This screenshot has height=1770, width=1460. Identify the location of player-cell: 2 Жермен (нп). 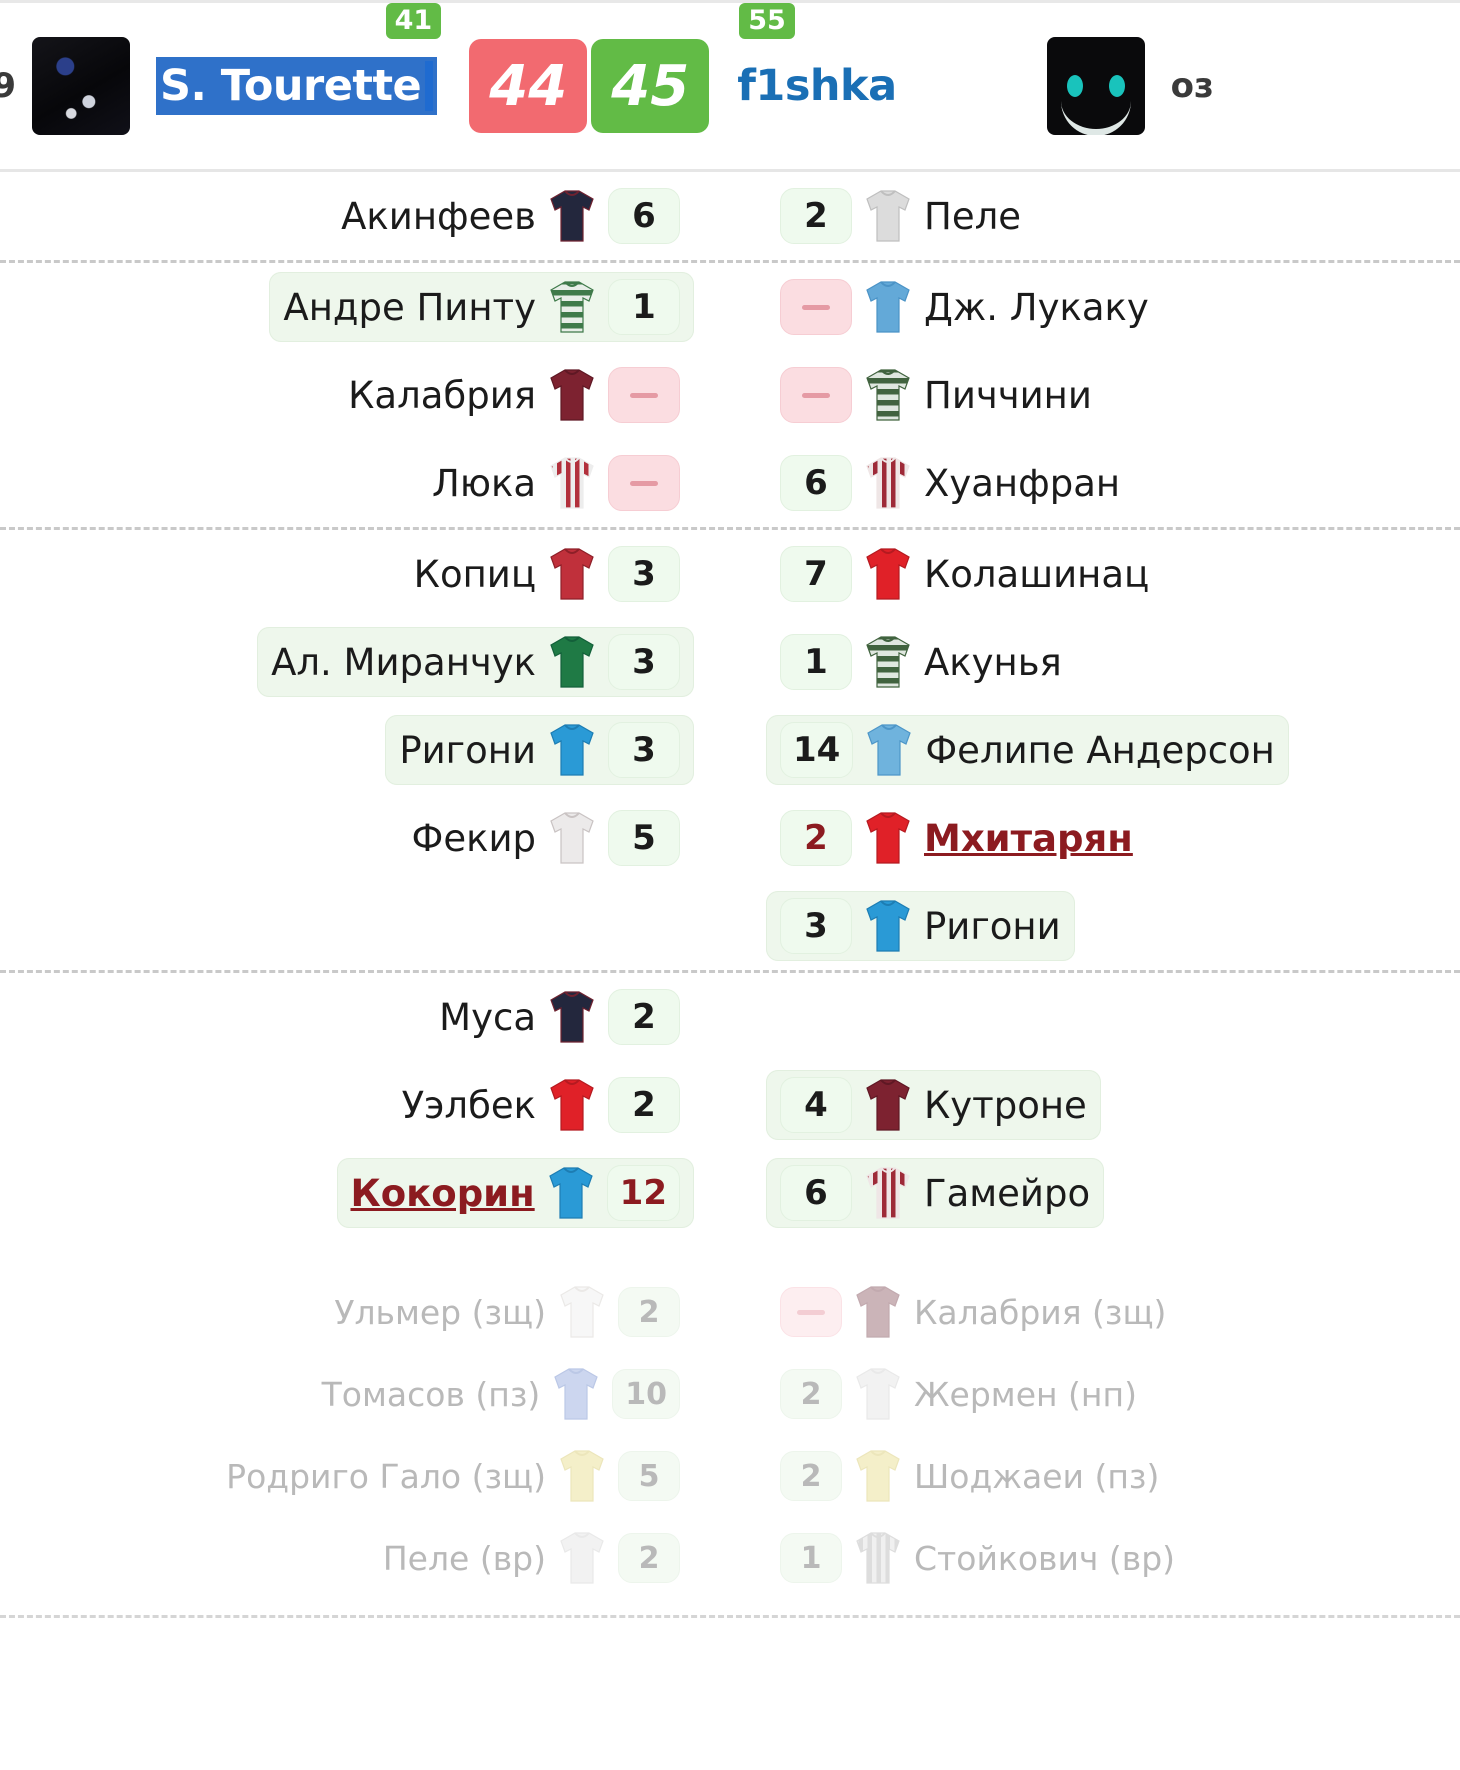
(958, 1394).